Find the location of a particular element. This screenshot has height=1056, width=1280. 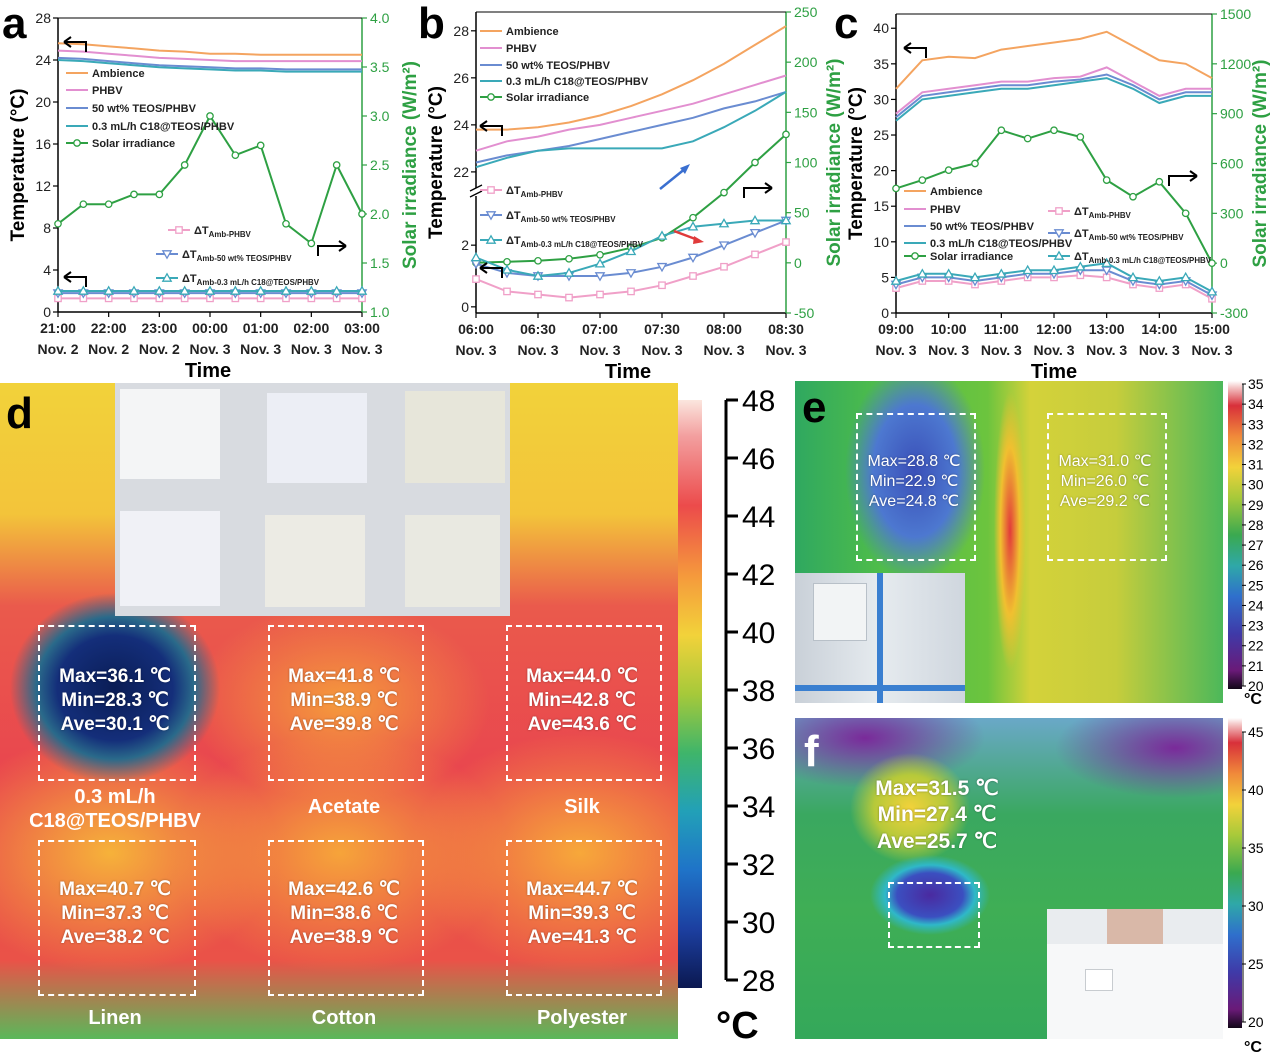

stat-min: Min=26.0 ℃ is located at coordinates (1105, 481).